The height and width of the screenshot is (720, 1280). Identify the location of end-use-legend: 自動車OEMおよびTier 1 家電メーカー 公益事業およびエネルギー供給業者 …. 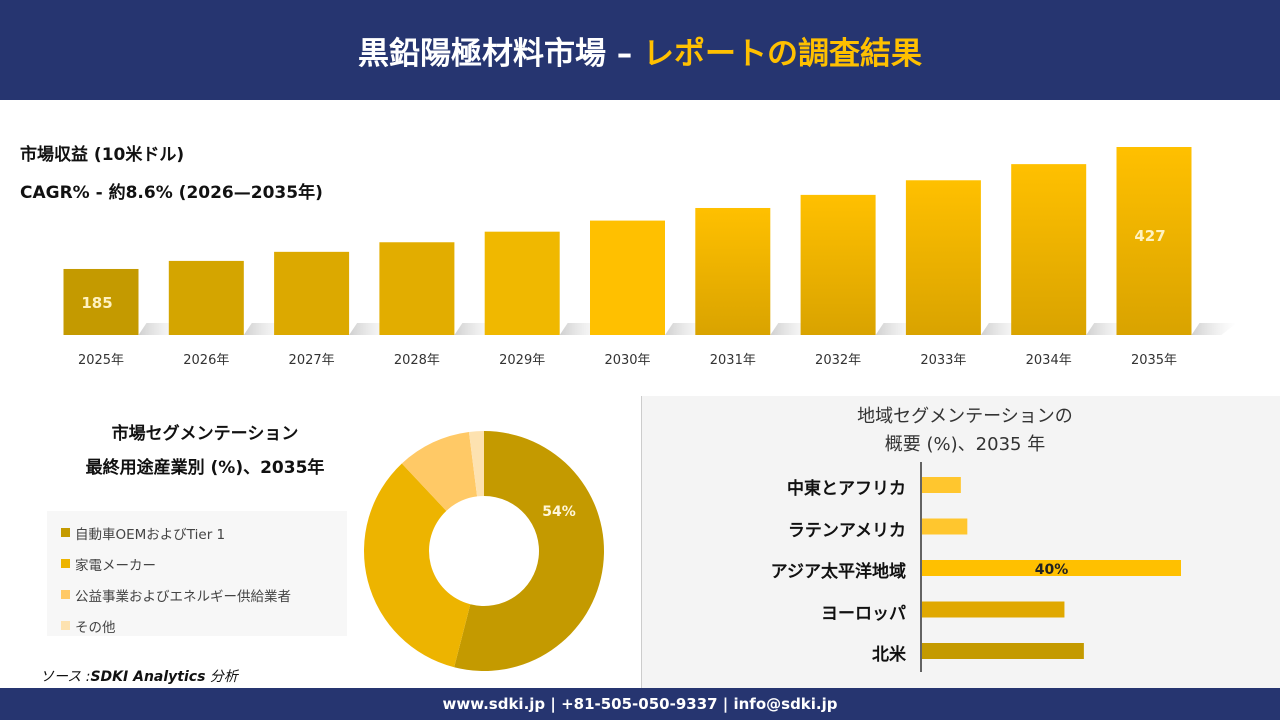
(197, 573).